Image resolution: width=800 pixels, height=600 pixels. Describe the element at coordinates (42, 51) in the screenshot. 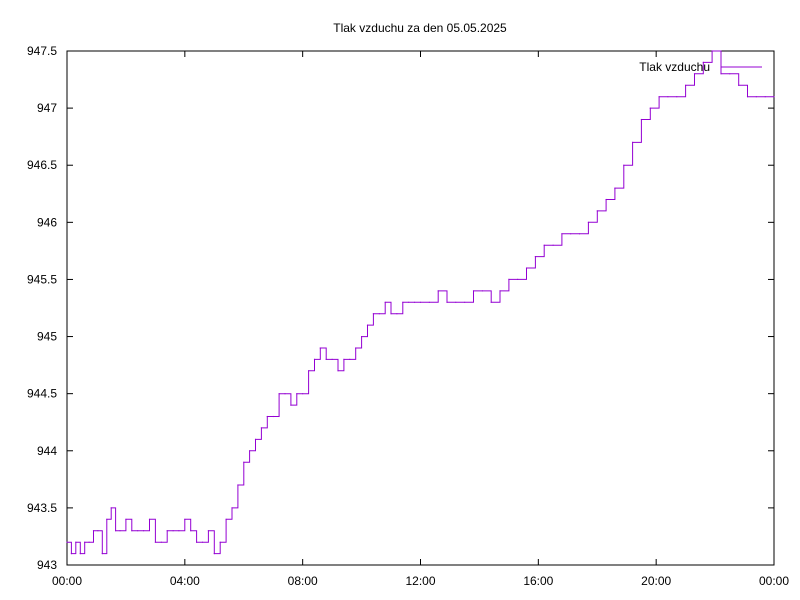

I see `y-tick-label: 947.5` at that location.